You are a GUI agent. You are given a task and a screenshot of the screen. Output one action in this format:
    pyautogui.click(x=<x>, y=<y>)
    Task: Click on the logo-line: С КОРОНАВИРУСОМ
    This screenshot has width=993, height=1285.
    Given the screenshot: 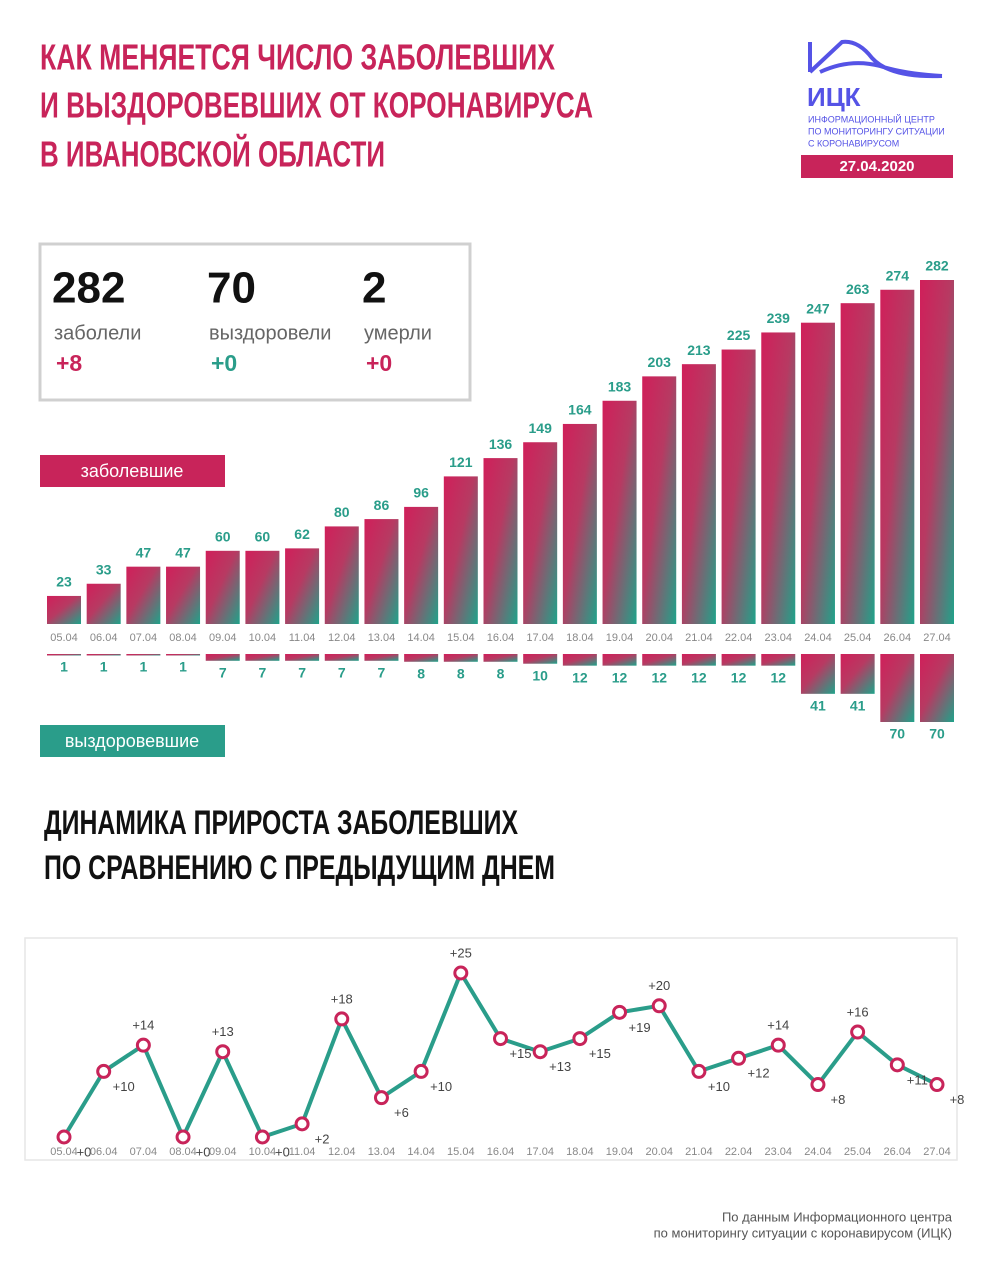 What is the action you would take?
    pyautogui.click(x=853, y=143)
    